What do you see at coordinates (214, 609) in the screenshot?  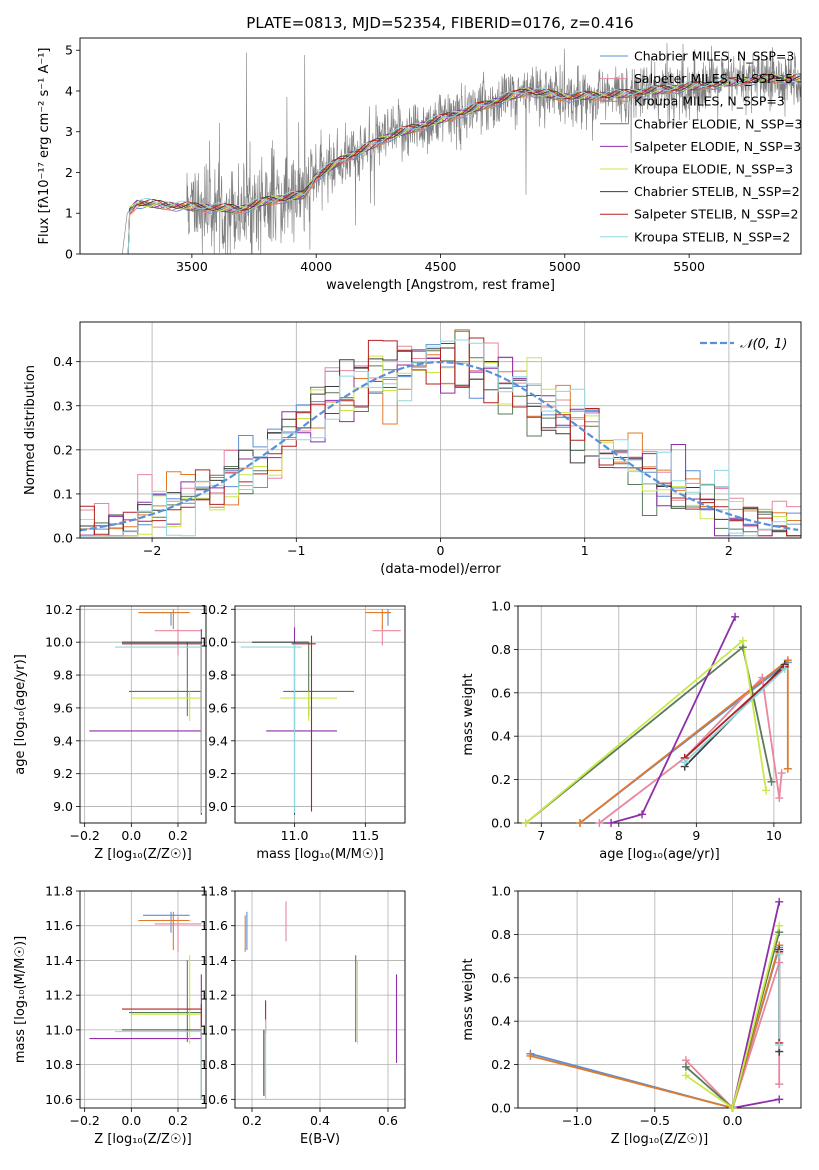 I see `y-tick-label: 10.2` at bounding box center [214, 609].